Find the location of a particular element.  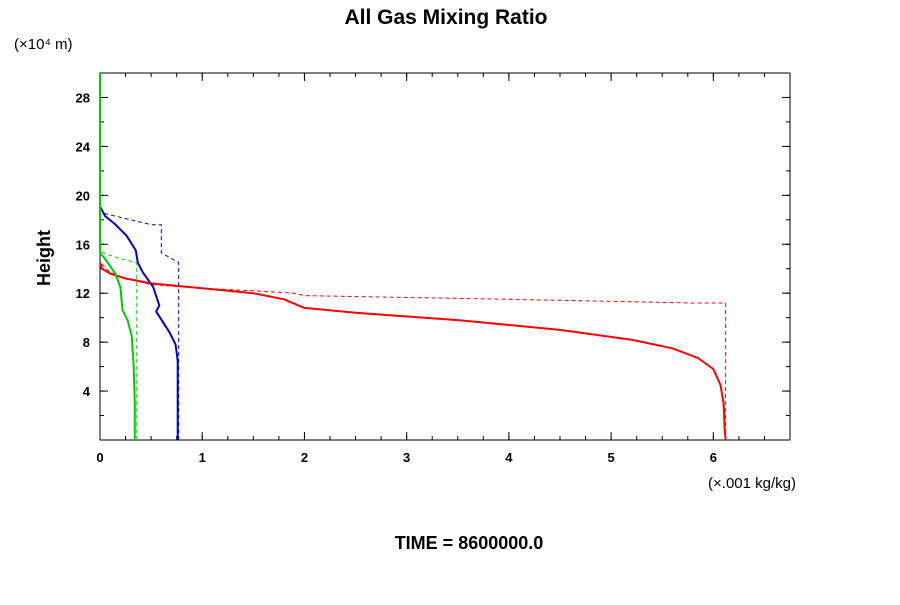

y-tick-label: 4 is located at coordinates (87, 391).